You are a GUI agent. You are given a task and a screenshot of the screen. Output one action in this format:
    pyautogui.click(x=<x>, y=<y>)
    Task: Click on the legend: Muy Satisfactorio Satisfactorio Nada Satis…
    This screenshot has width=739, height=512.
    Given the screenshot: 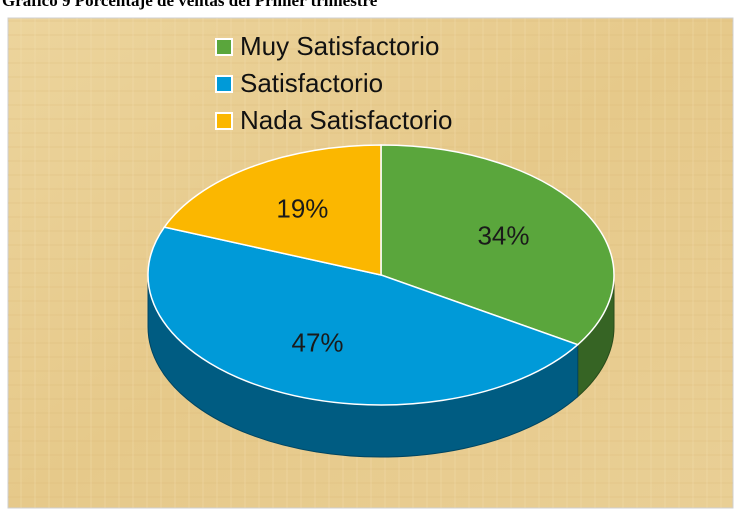 What is the action you would take?
    pyautogui.click(x=333, y=83)
    